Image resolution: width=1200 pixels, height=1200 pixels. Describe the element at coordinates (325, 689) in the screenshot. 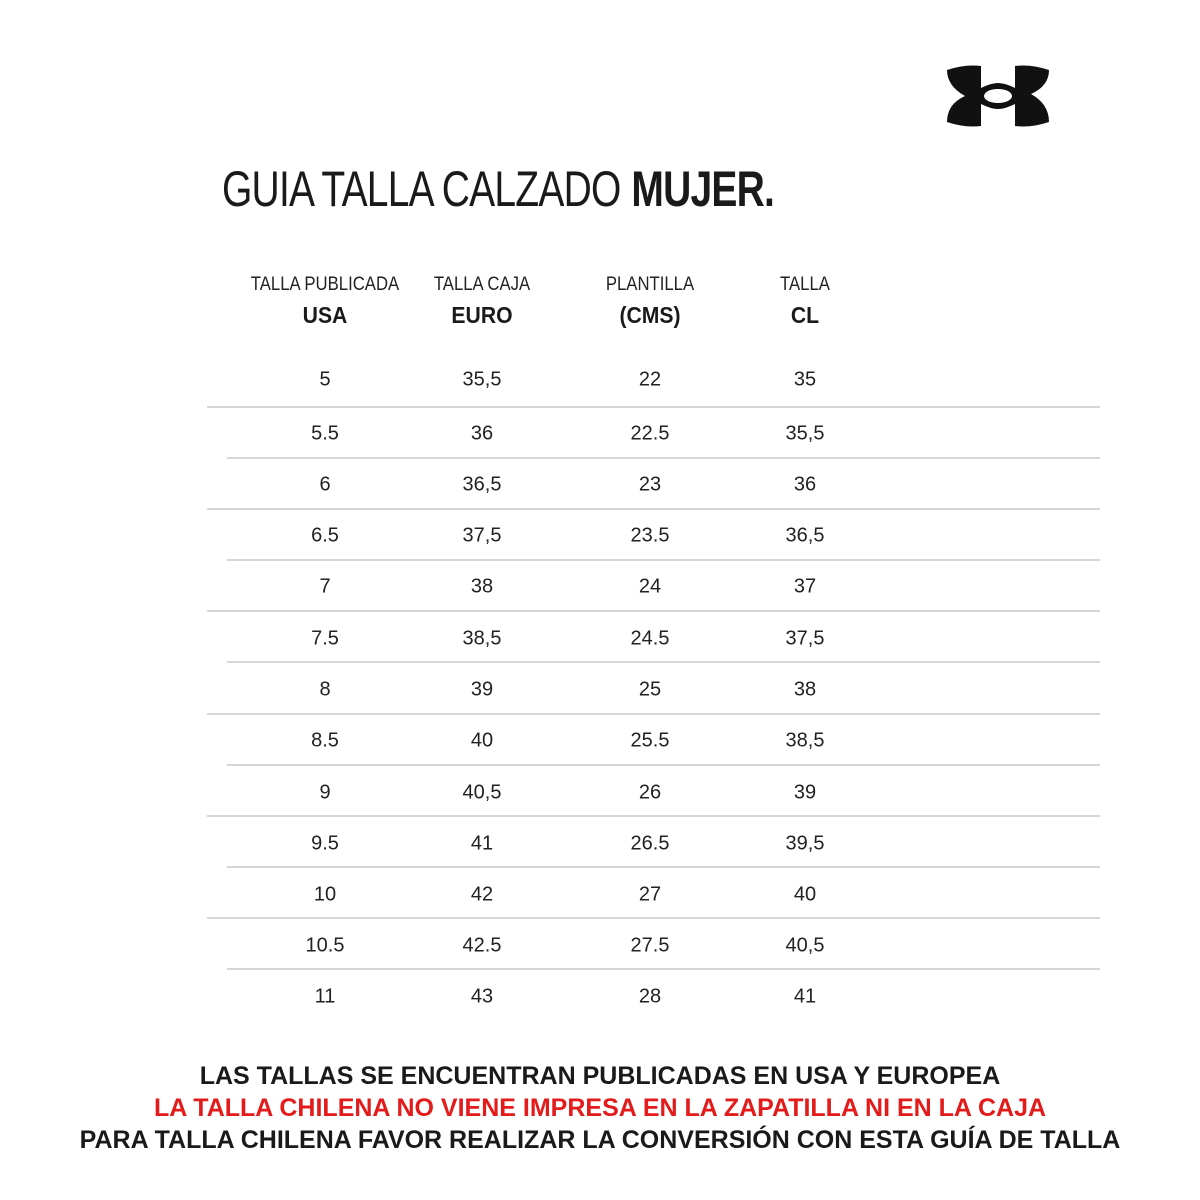

I see `table-cell: 8` at that location.